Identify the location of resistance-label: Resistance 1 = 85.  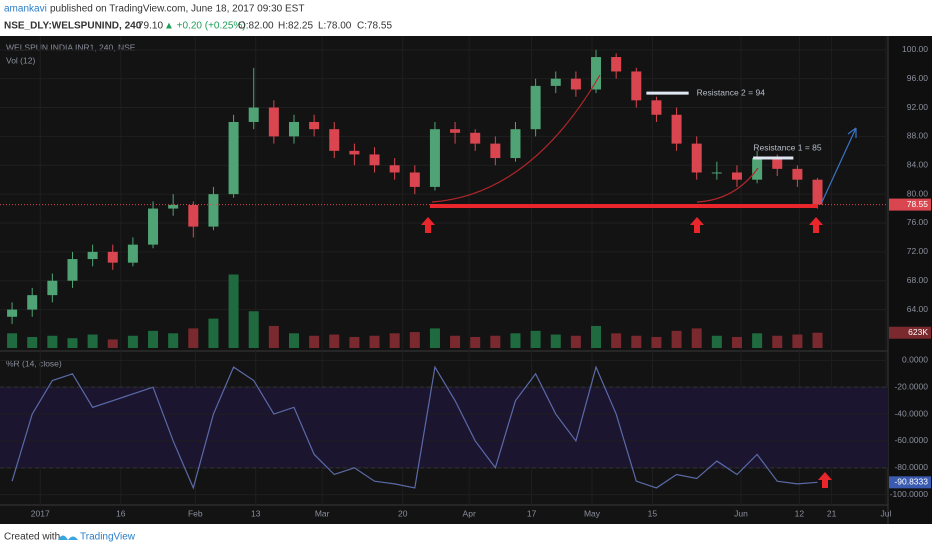
(787, 147).